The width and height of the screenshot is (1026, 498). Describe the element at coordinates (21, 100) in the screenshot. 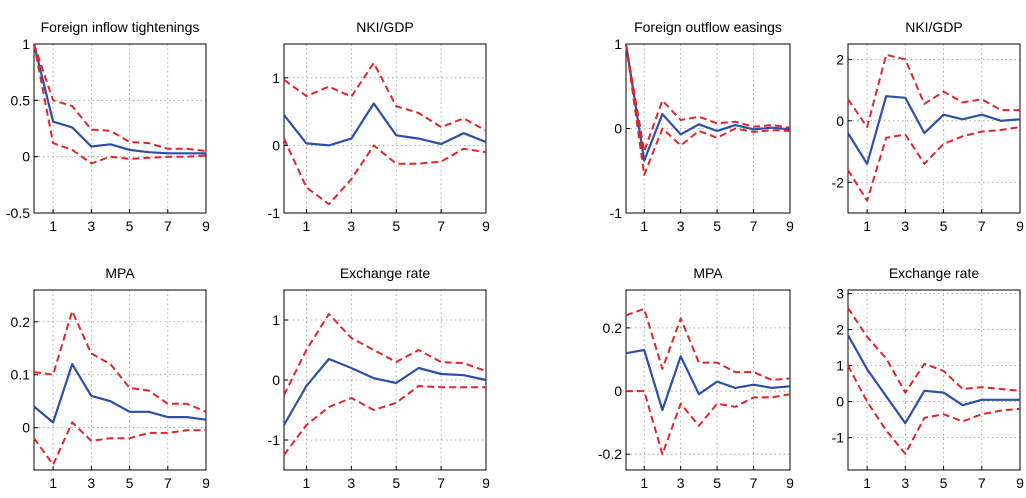

I see `y-tick-label: 0.5` at that location.